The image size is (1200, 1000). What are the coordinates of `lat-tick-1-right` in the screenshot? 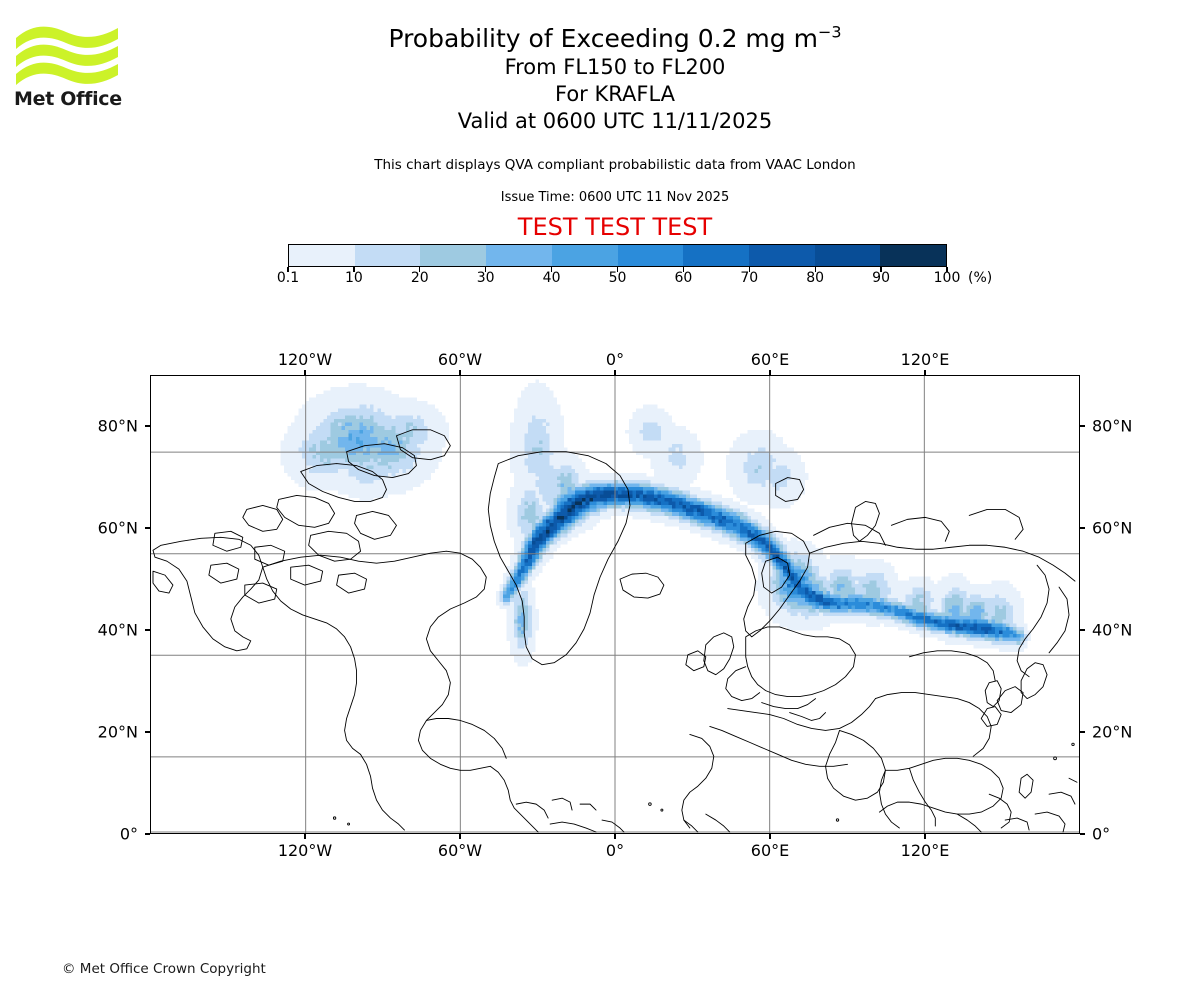 It's located at (1082, 528).